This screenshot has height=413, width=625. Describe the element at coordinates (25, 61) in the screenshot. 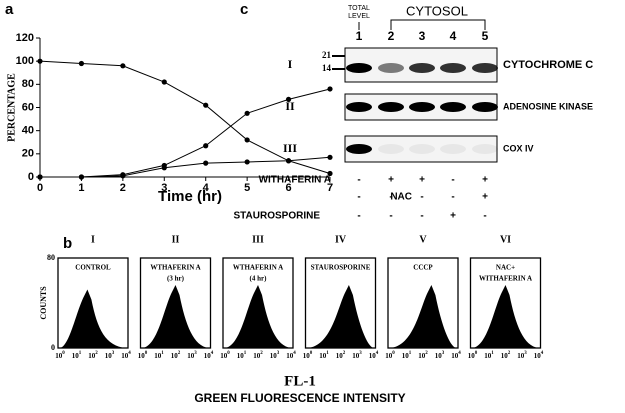

I see `y-tick-label: 100` at that location.